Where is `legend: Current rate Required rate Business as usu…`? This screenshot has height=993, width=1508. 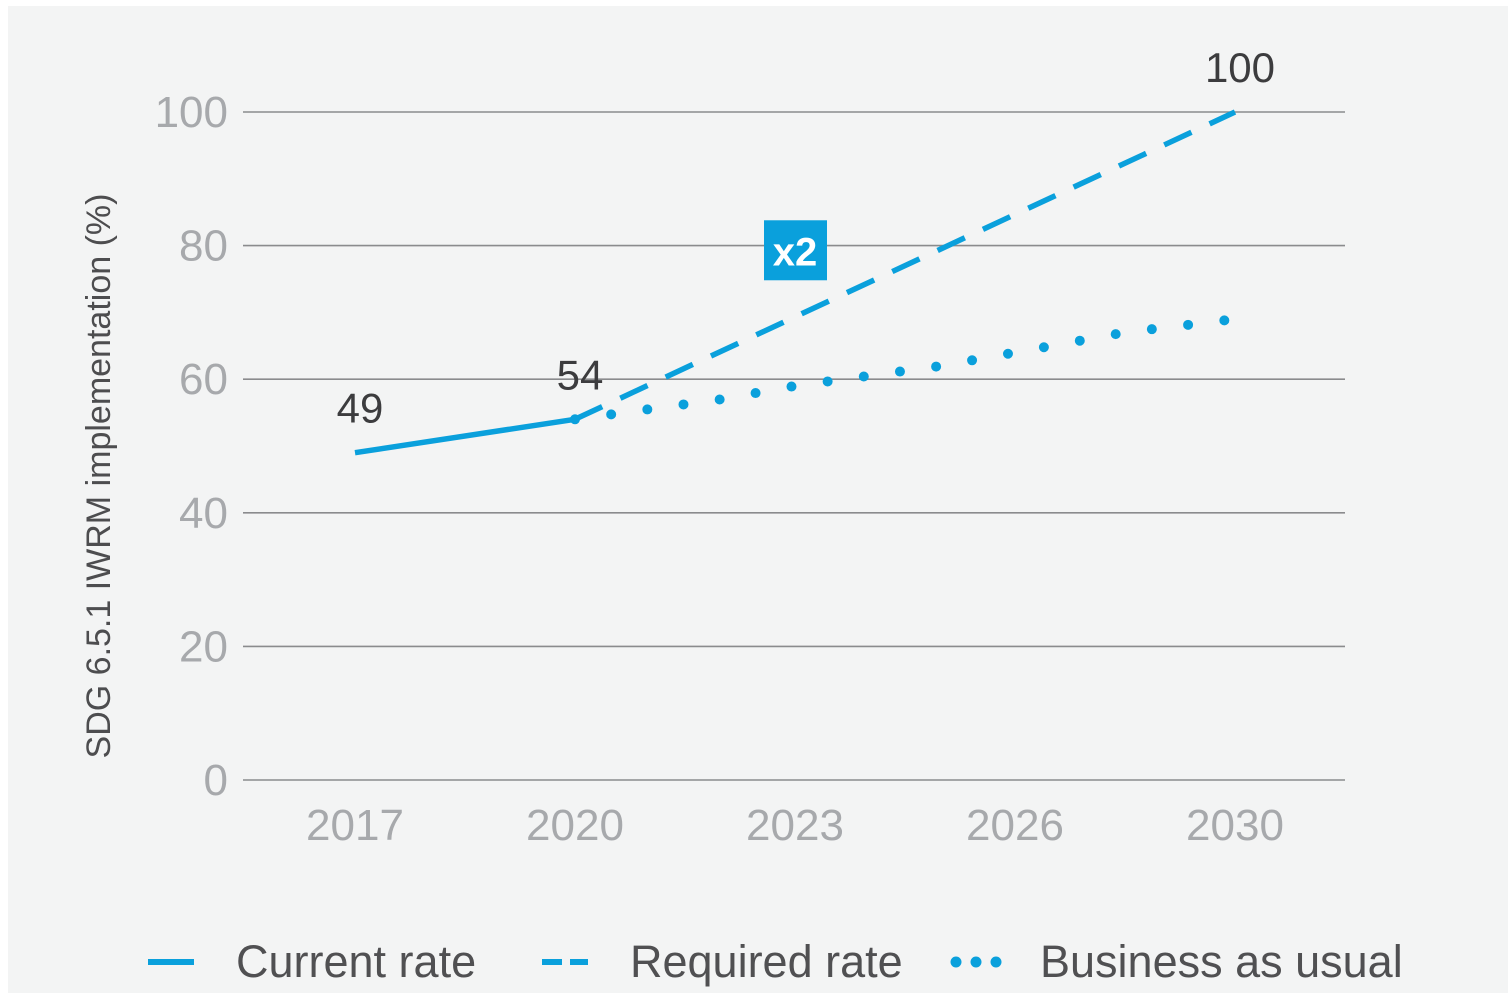
legend: Current rate Required rate Business as usu… is located at coordinates (775, 961).